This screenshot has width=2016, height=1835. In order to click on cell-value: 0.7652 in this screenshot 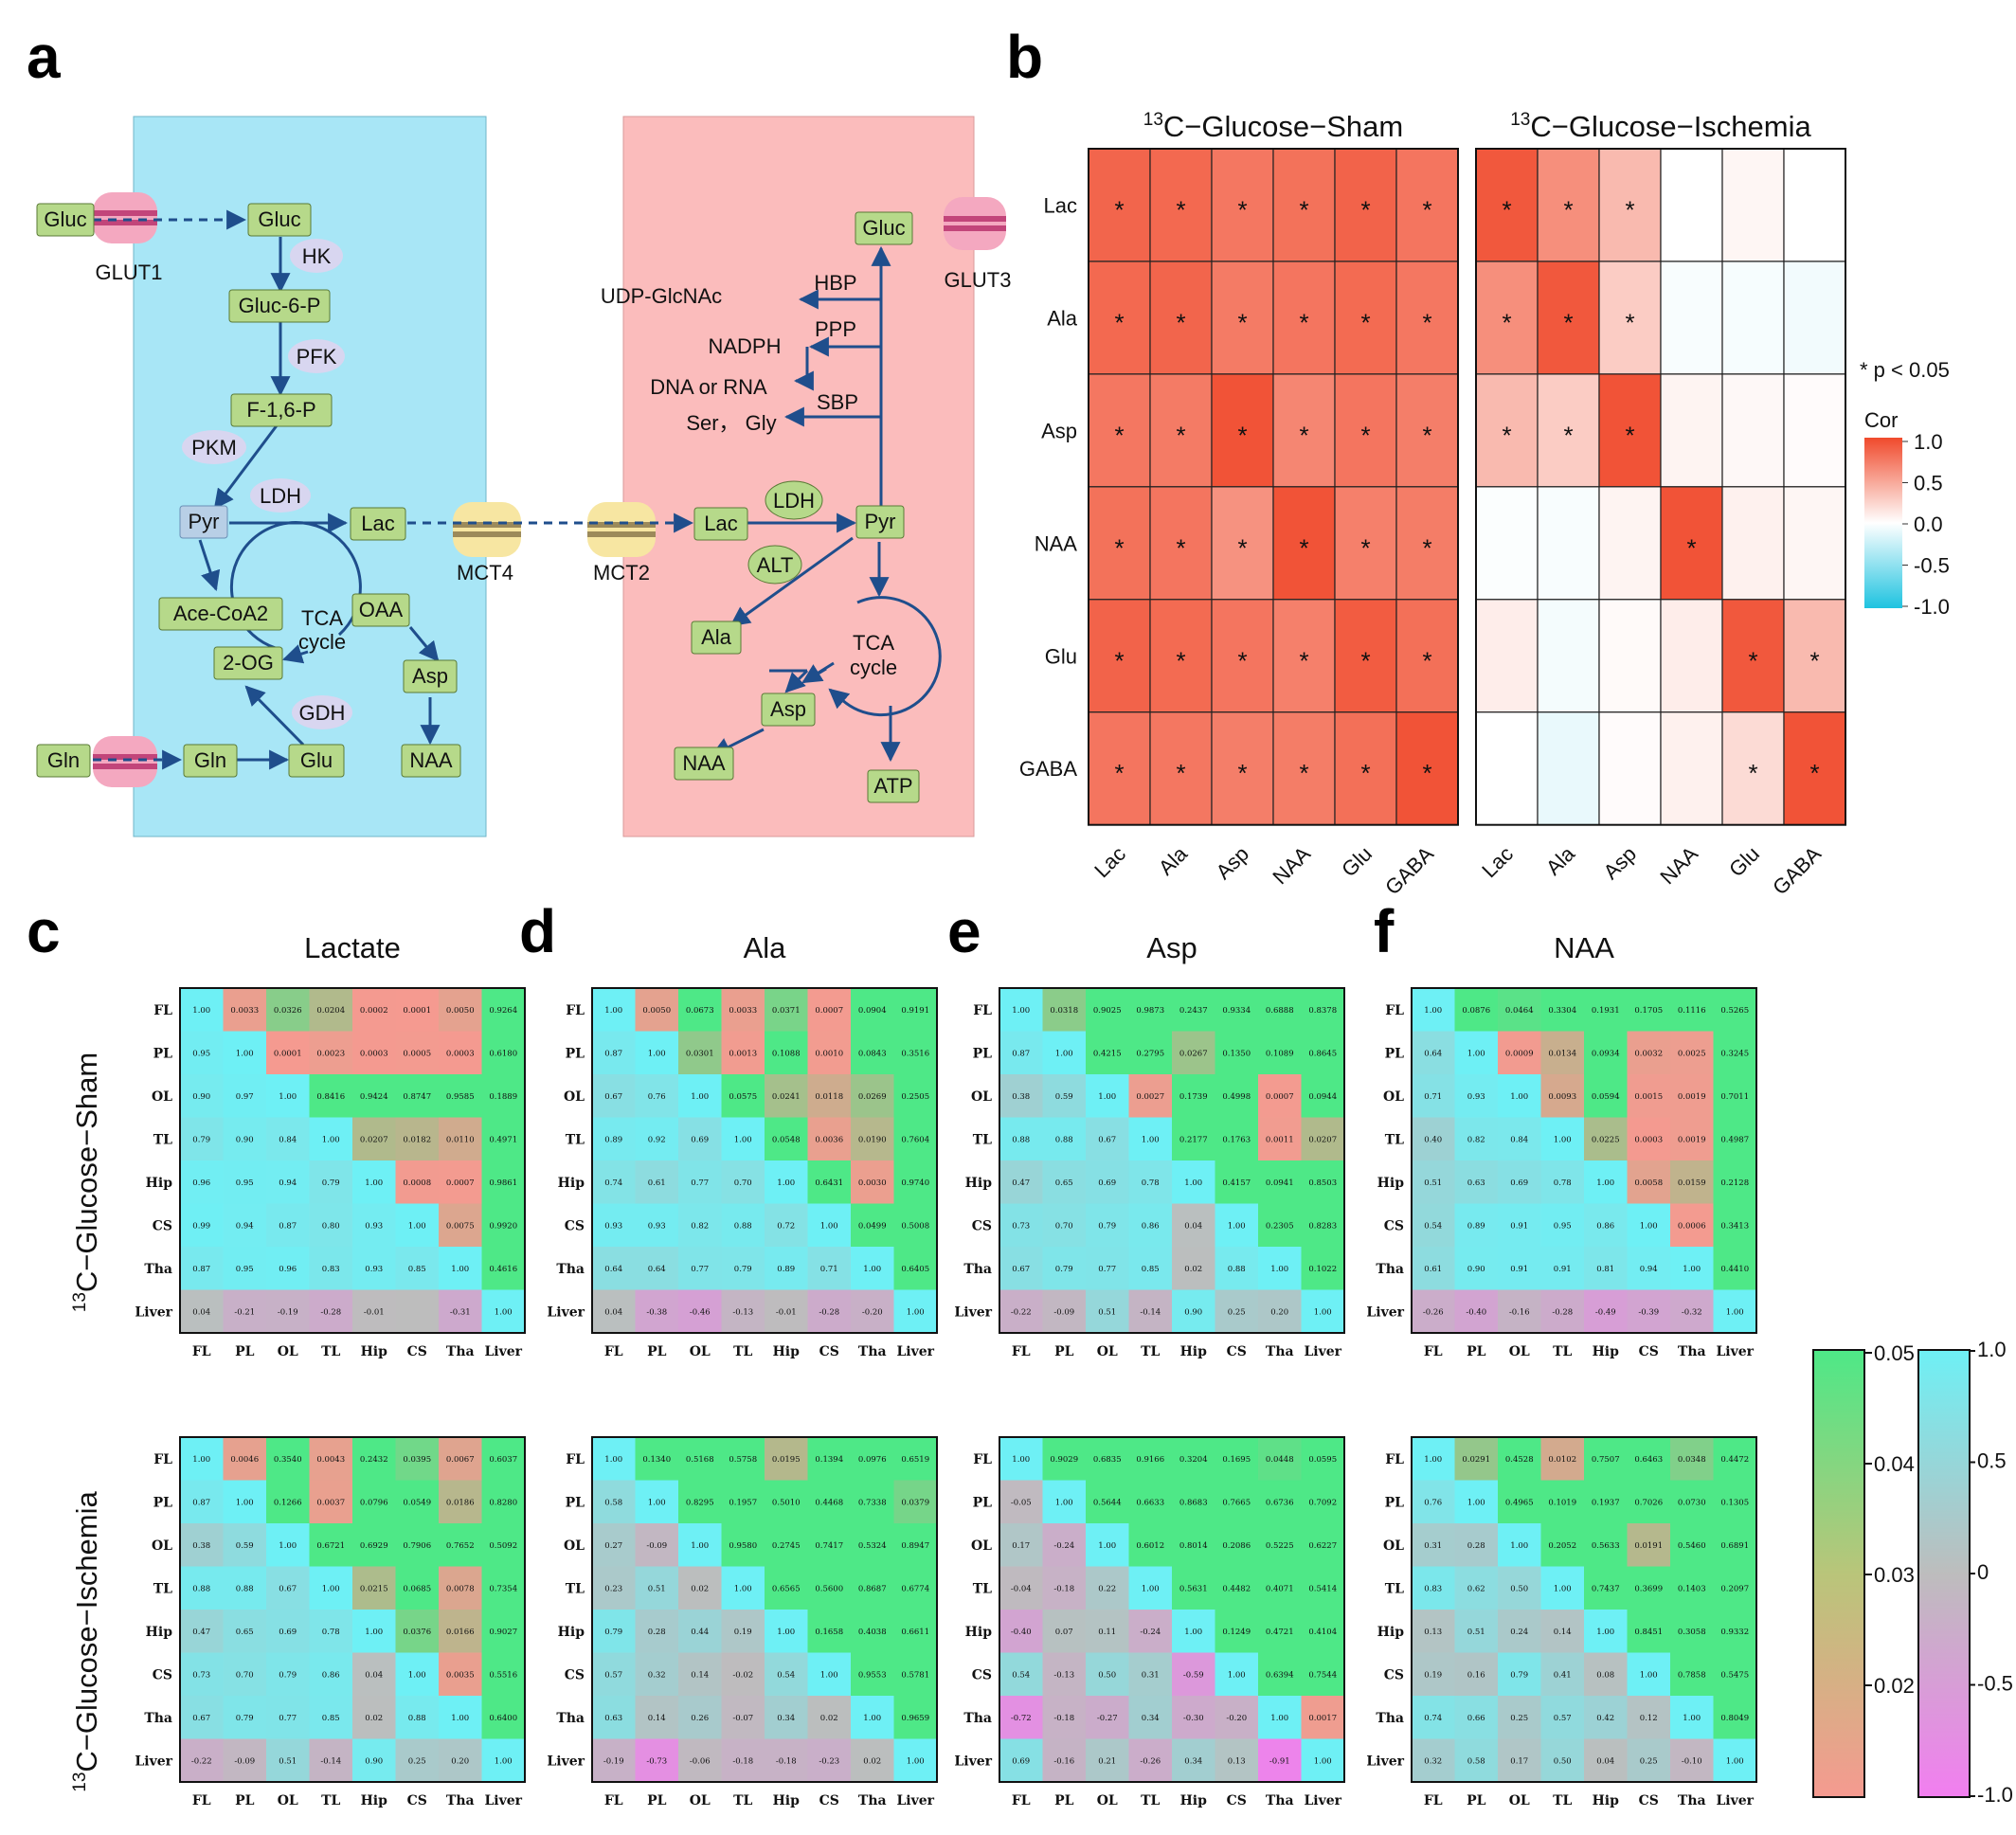, I will do `click(460, 1546)`.